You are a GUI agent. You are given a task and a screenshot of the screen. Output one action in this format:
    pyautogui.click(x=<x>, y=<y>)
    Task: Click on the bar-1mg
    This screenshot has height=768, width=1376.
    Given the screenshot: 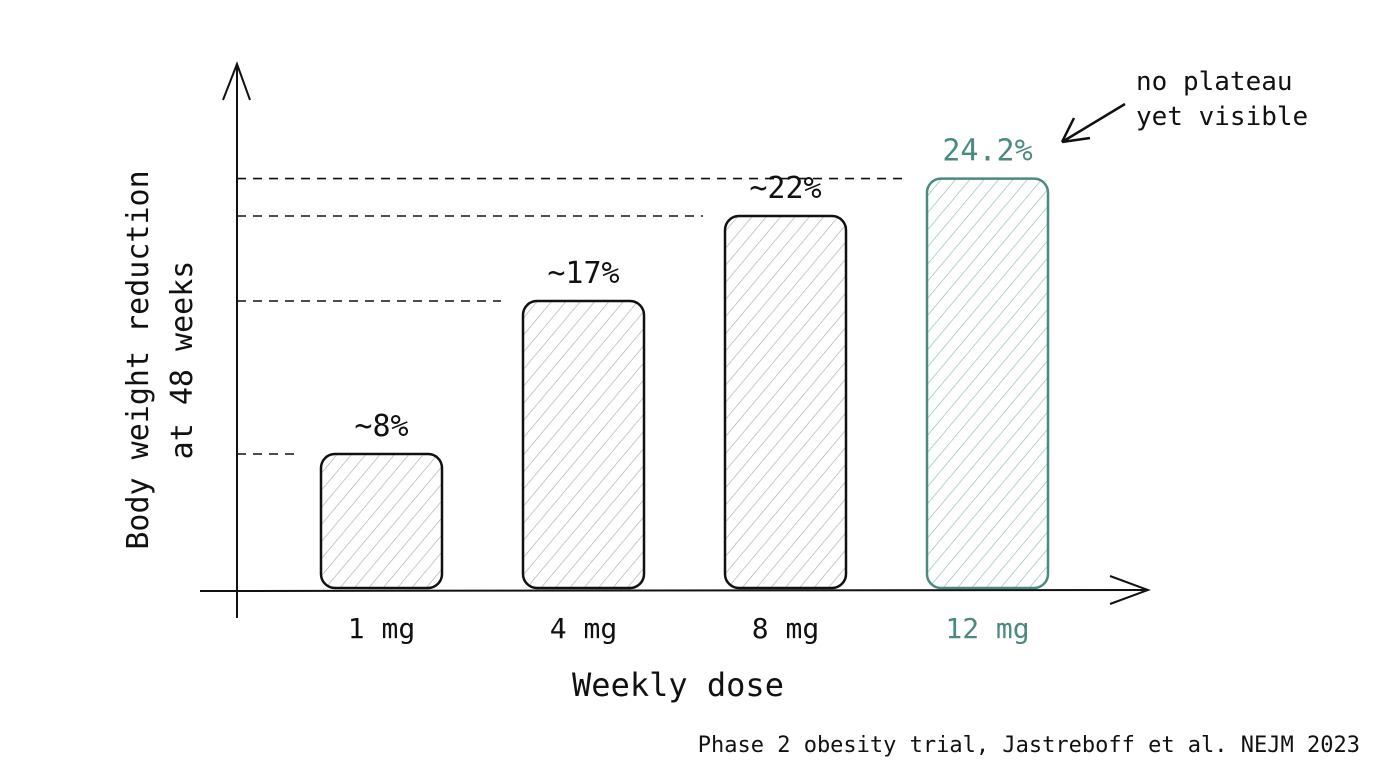 What is the action you would take?
    pyautogui.click(x=381, y=521)
    